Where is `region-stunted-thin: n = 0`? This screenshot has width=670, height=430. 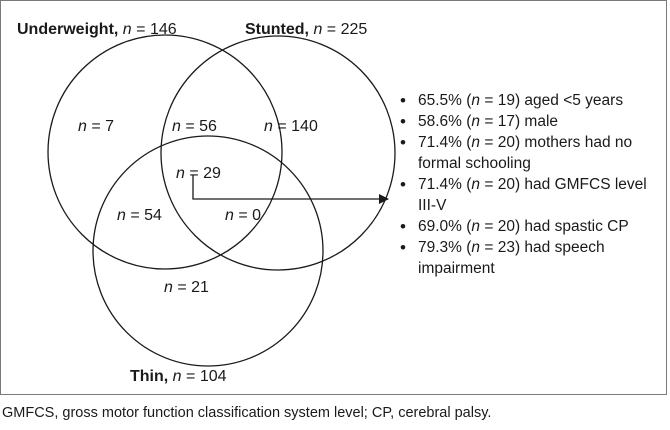 region-stunted-thin: n = 0 is located at coordinates (243, 215).